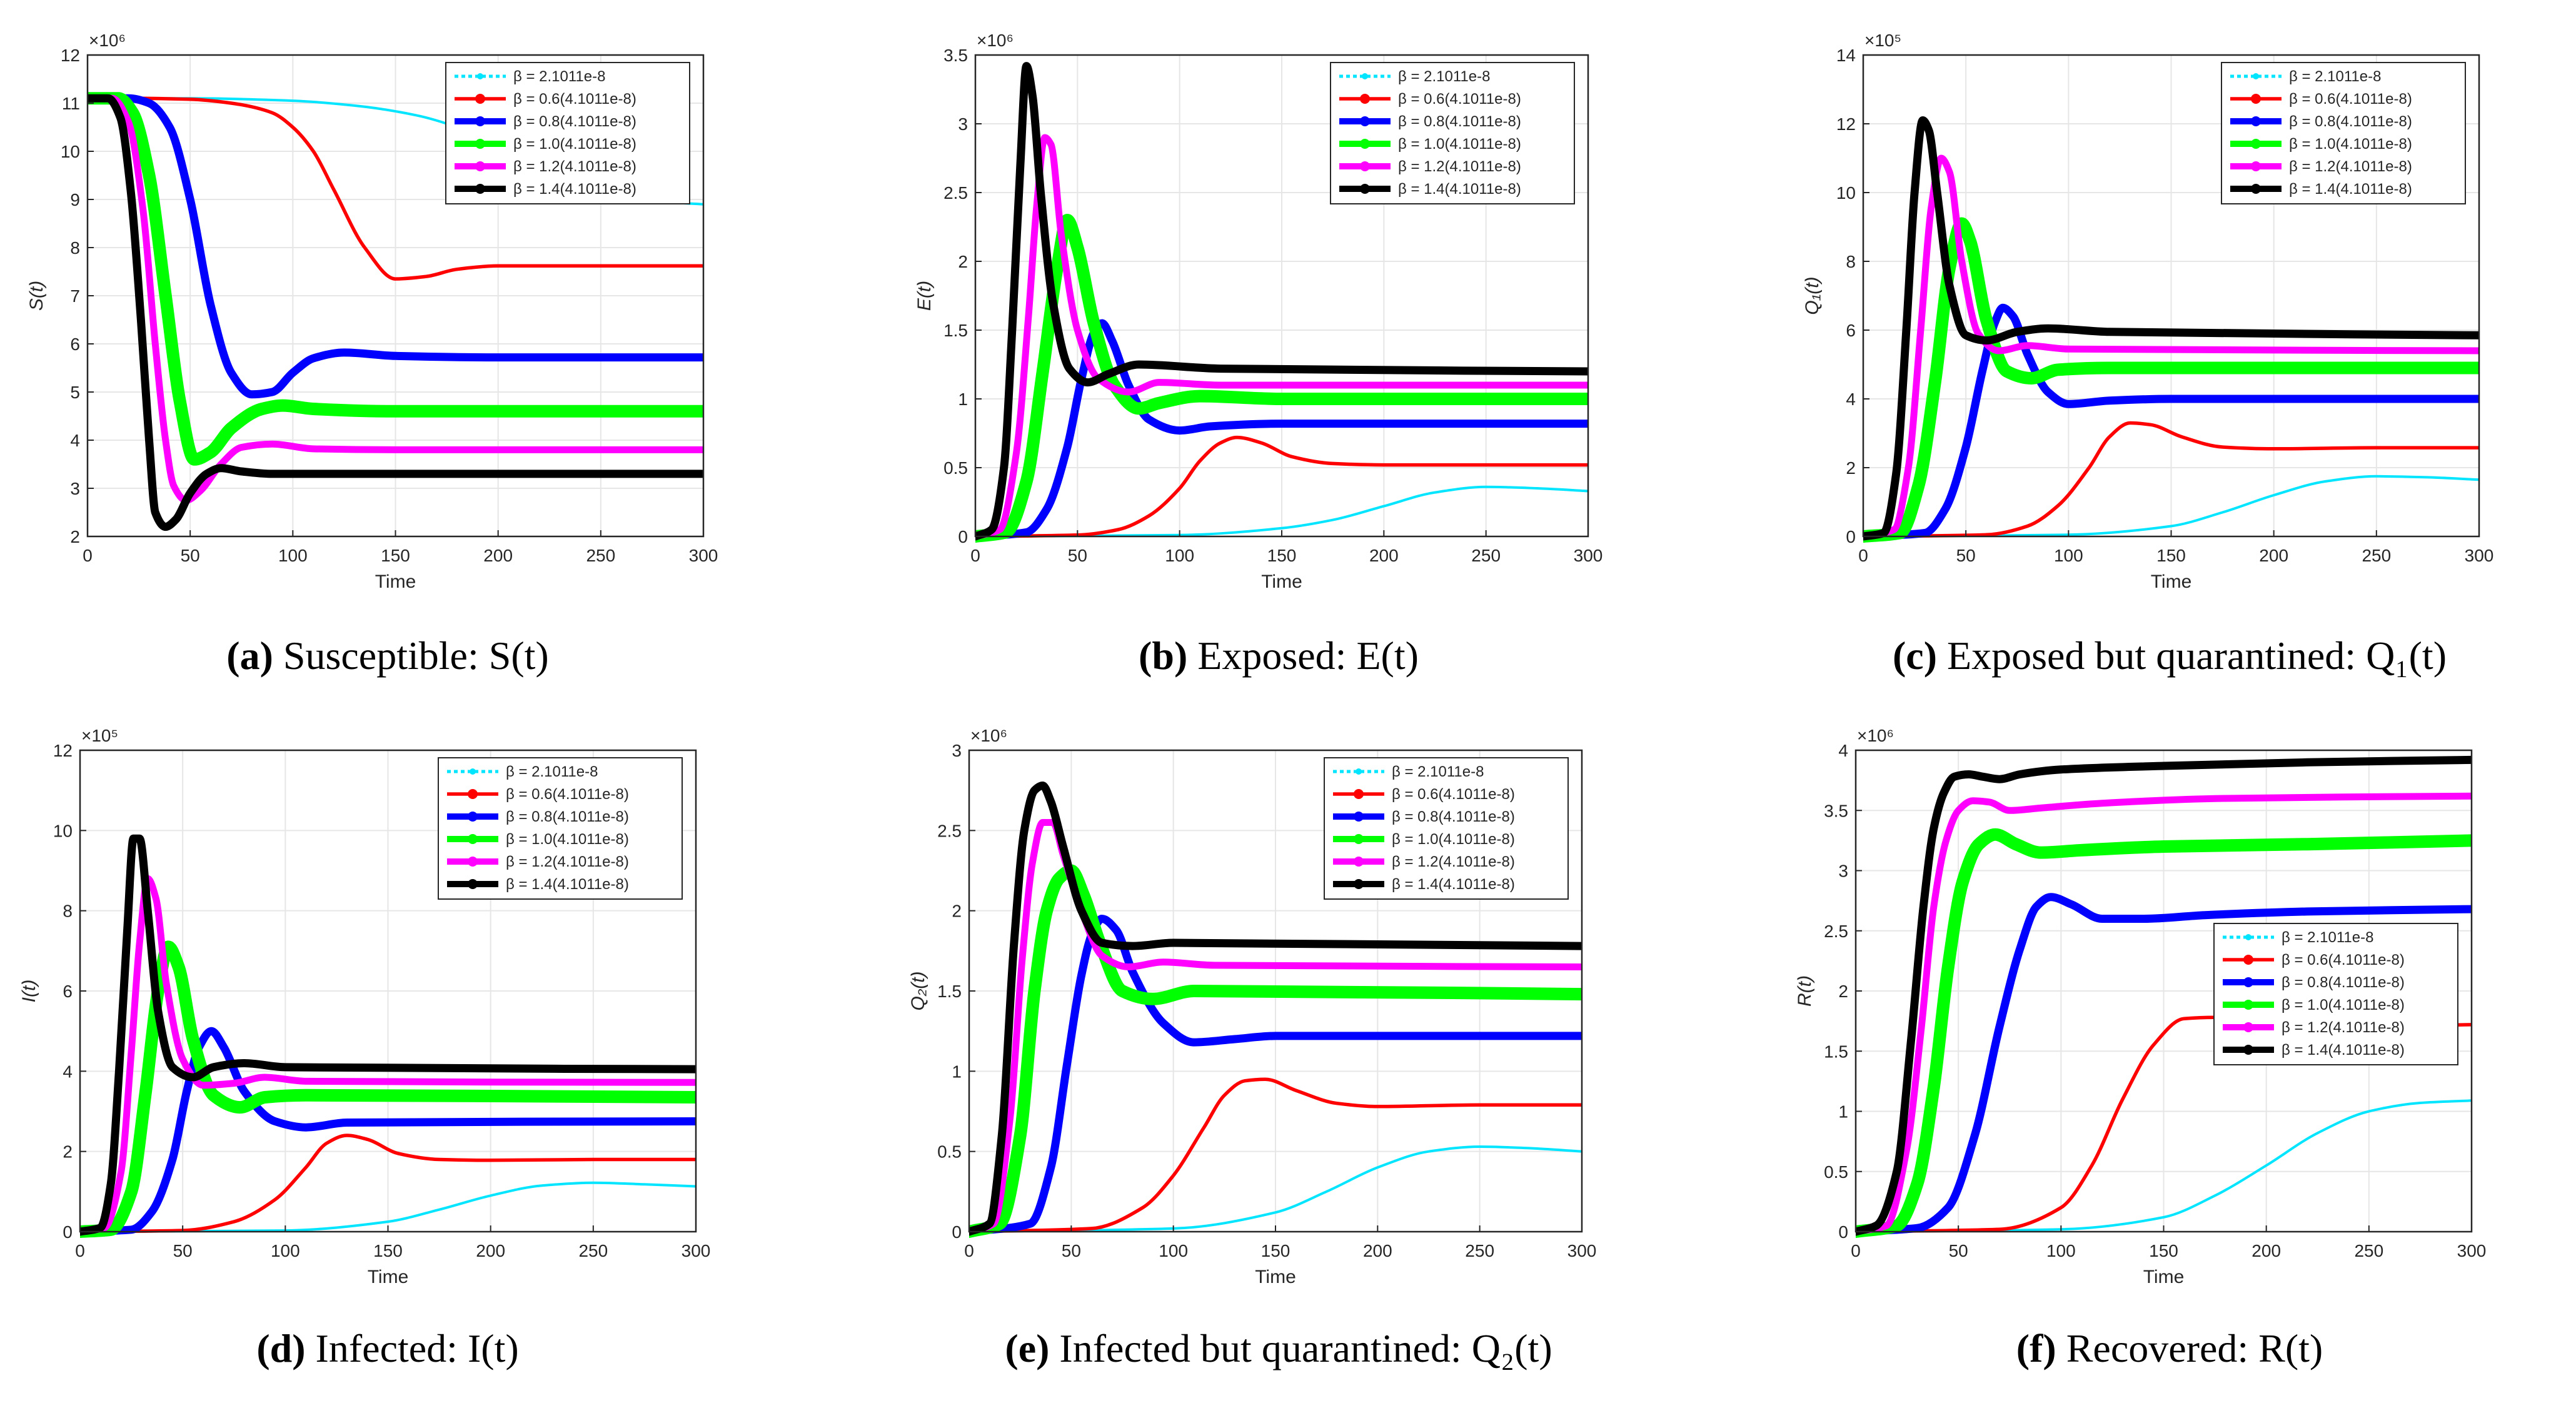  I want to click on panel-caption: (f) Recovered: R(t), so click(2169, 1348).